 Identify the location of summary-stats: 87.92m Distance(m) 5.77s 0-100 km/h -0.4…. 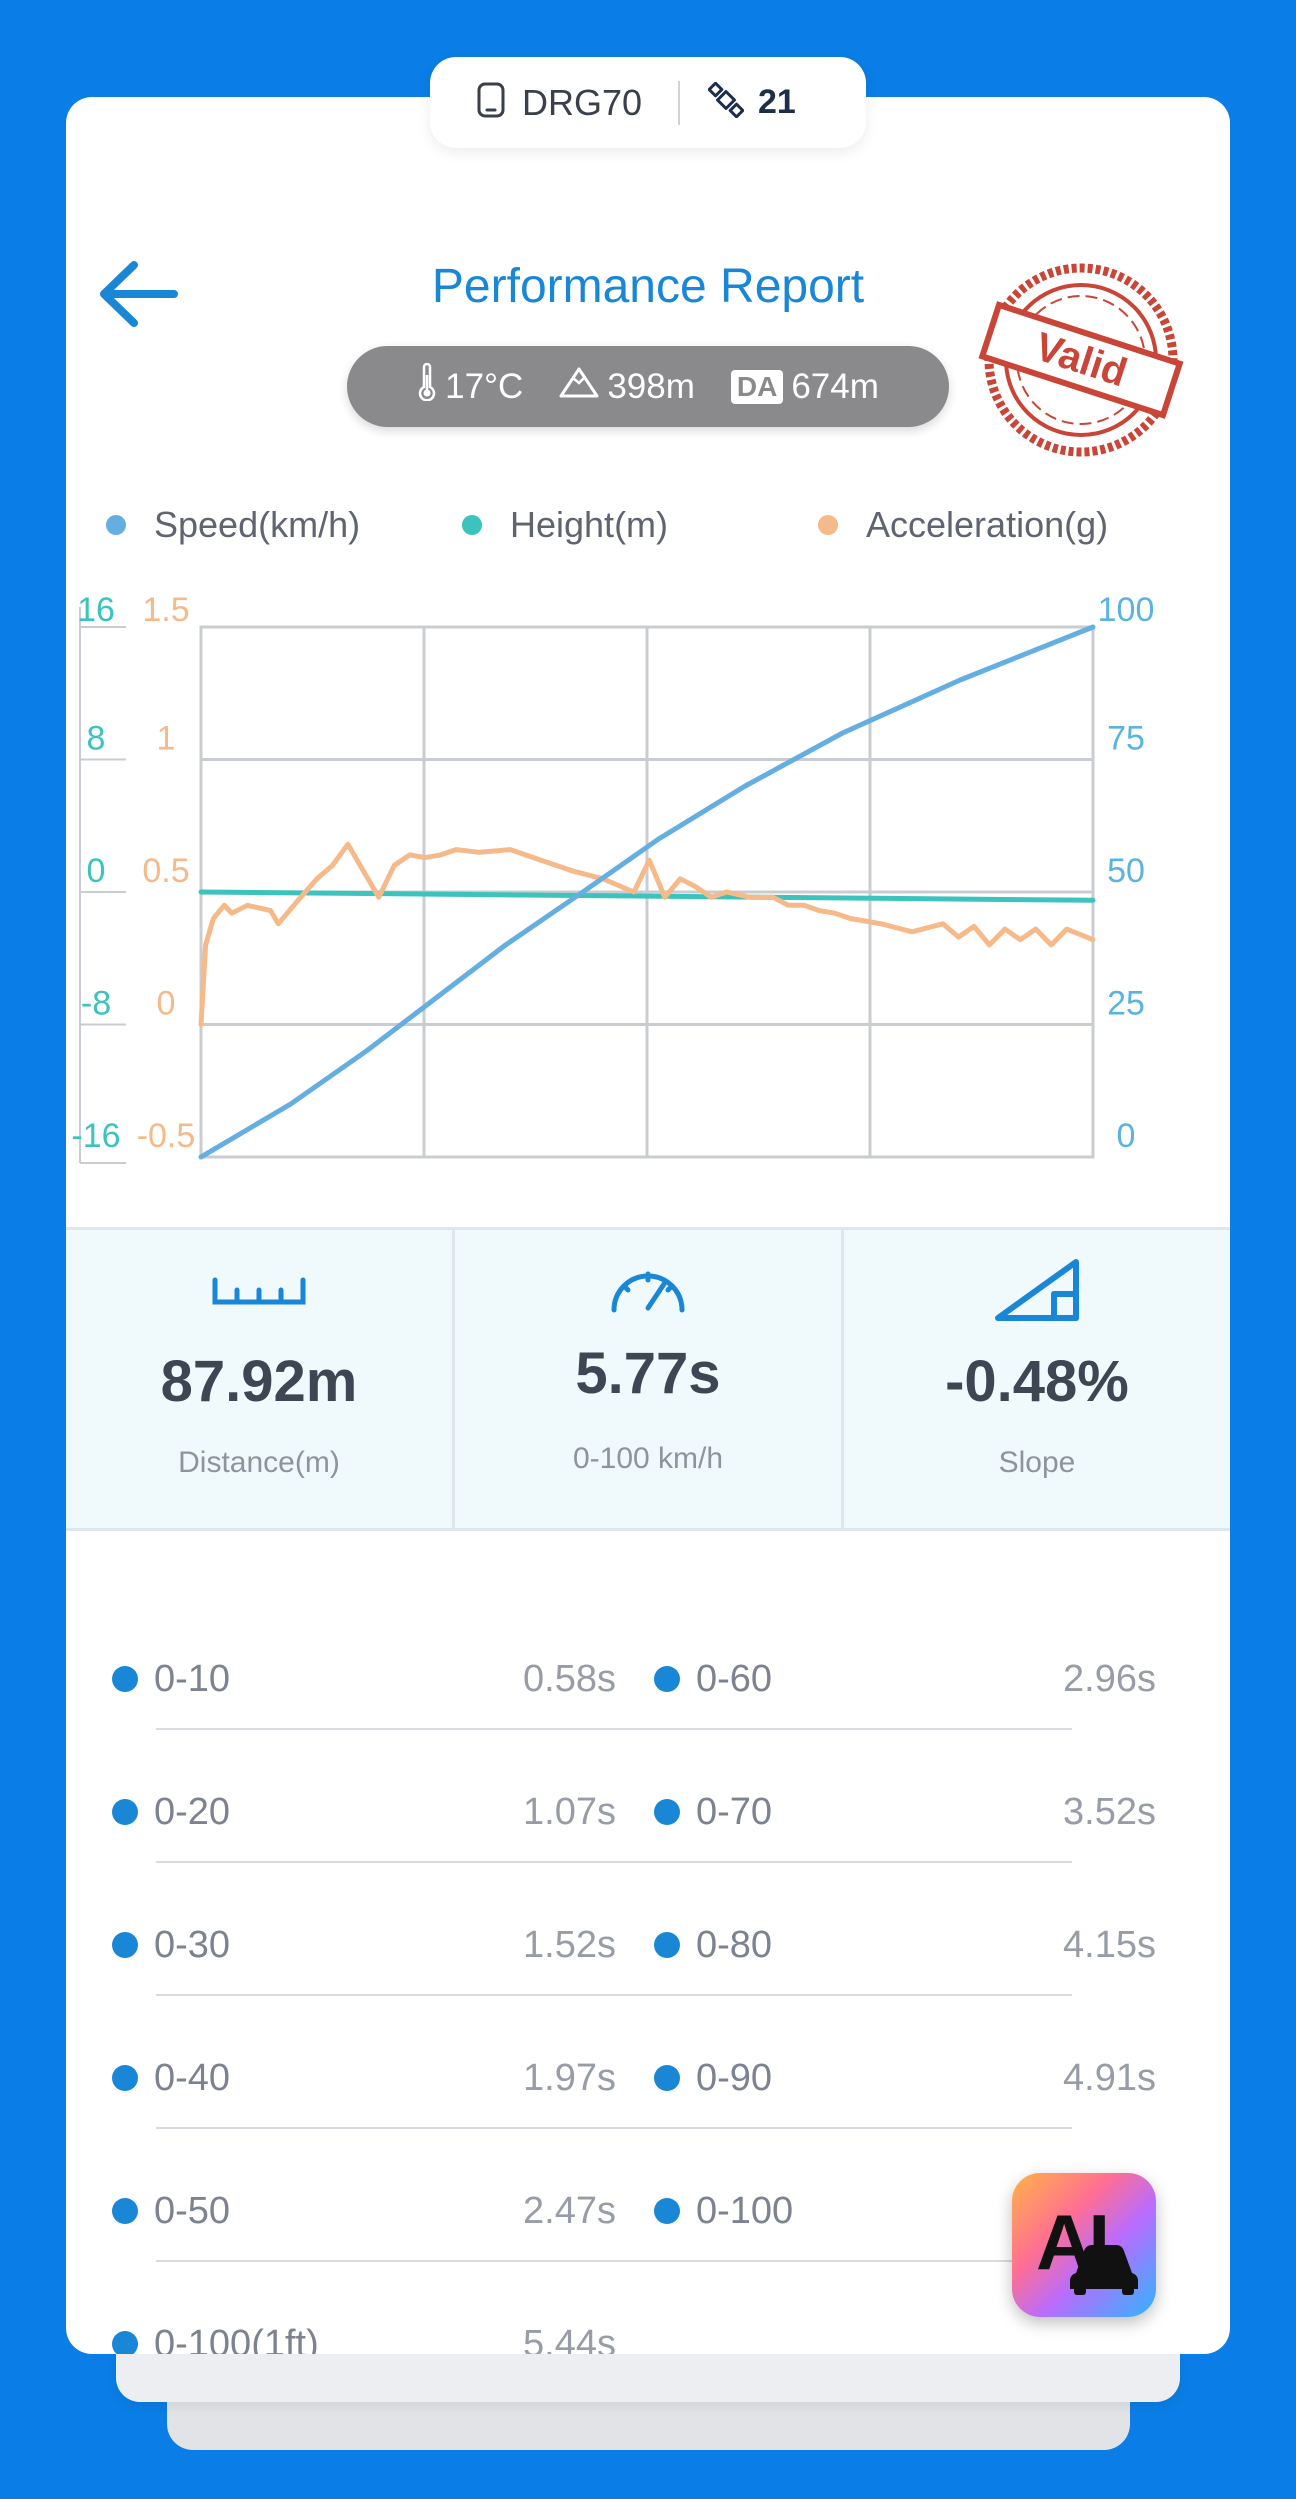
(648, 1379).